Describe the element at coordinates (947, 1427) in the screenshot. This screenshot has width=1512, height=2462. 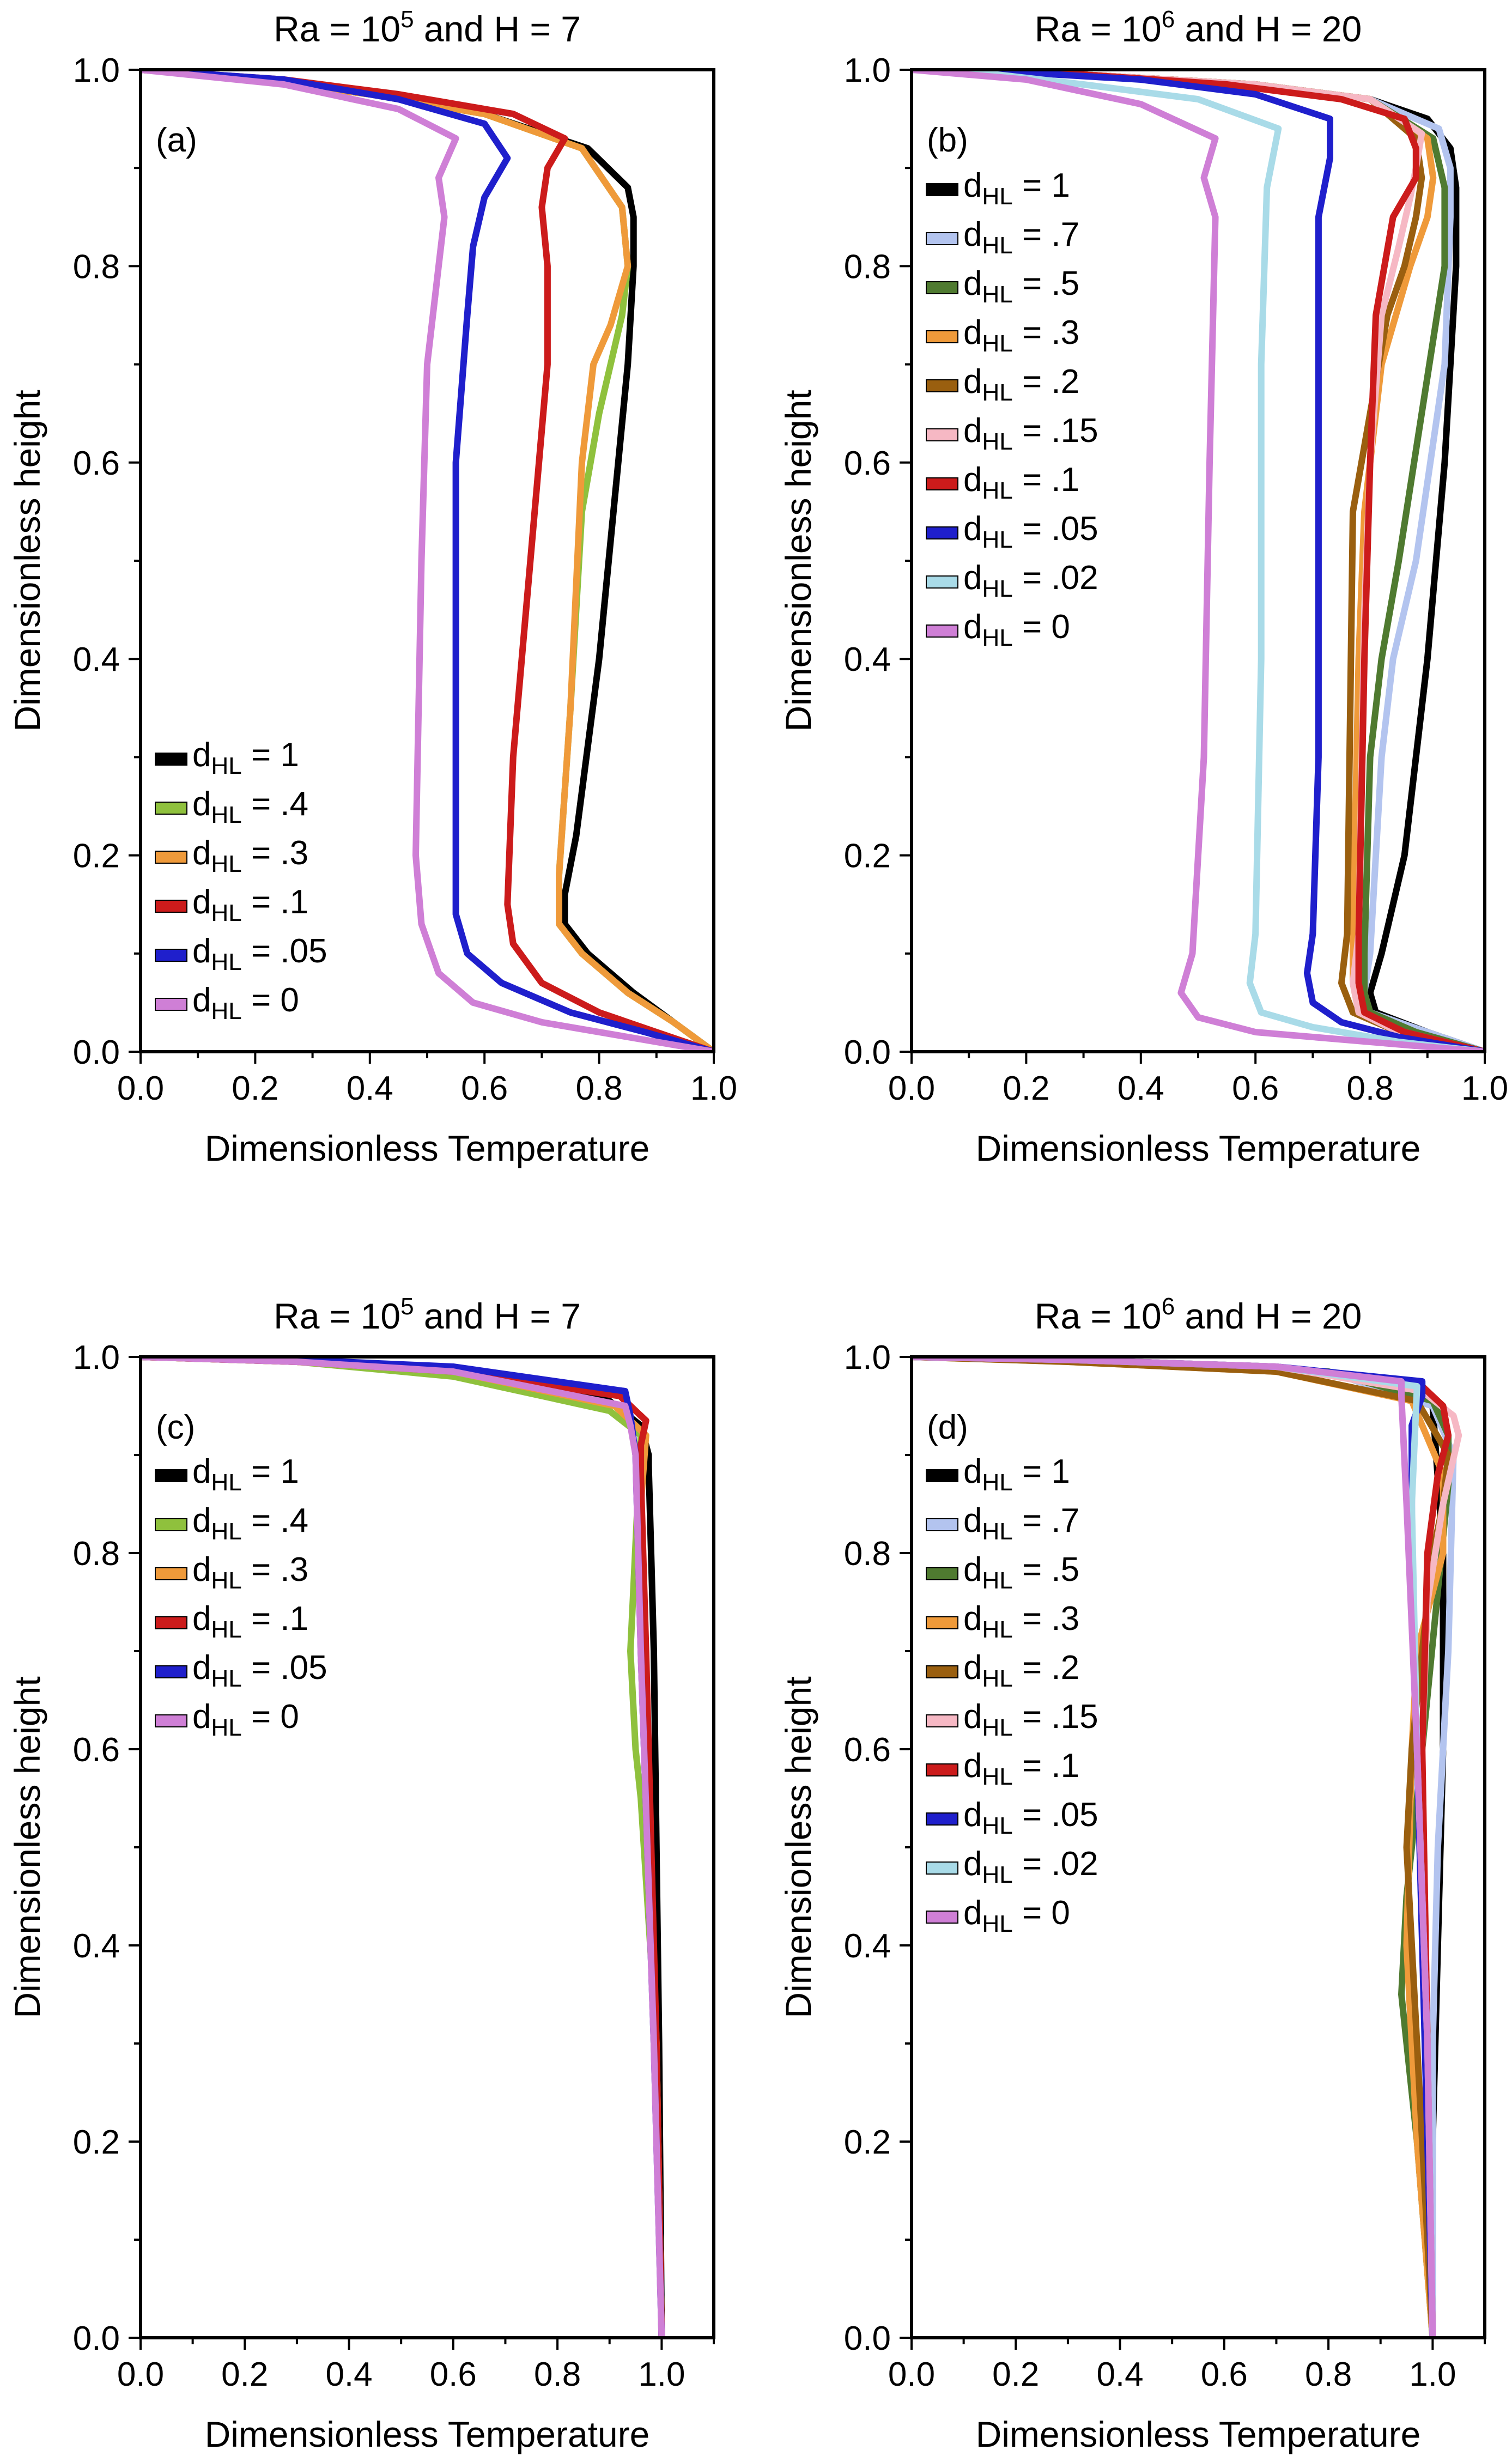
I see `panel-label: (d)` at that location.